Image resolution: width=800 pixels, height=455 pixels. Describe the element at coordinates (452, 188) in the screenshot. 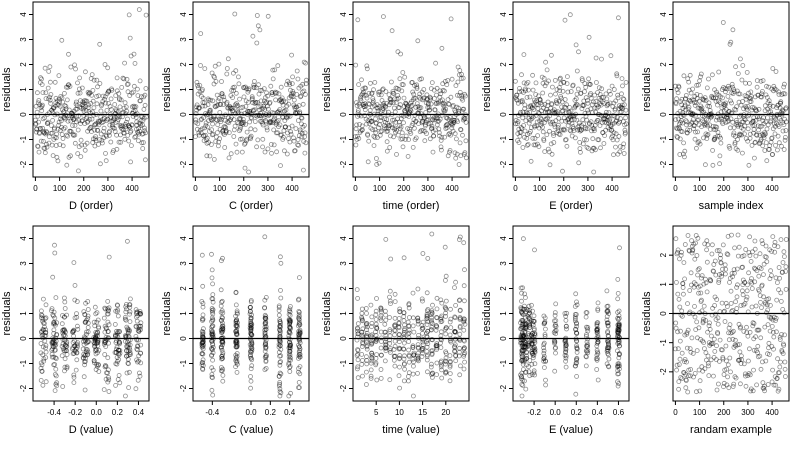

I see `x-tick-label: 400` at that location.